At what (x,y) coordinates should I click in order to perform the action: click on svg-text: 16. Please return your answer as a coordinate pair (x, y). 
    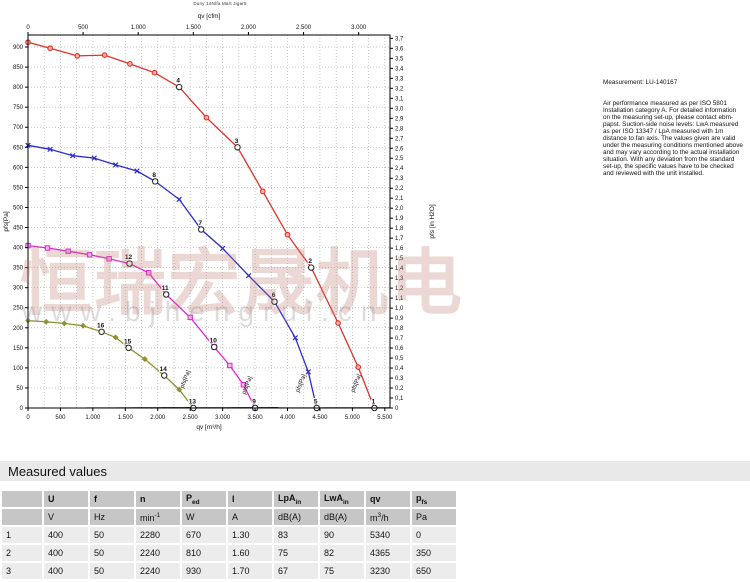
    Looking at the image, I should click on (101, 325).